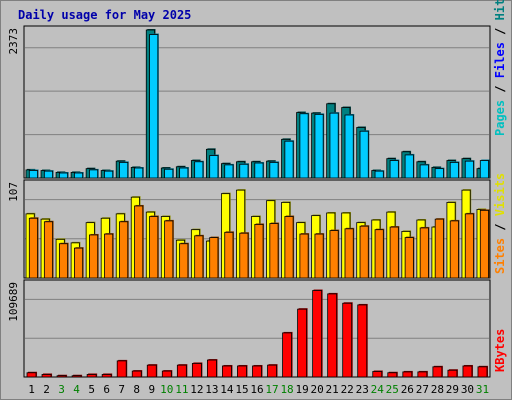 The height and width of the screenshot is (400, 512). Describe the element at coordinates (106, 389) in the screenshot. I see `x-tick-label-day-6: 6` at that location.